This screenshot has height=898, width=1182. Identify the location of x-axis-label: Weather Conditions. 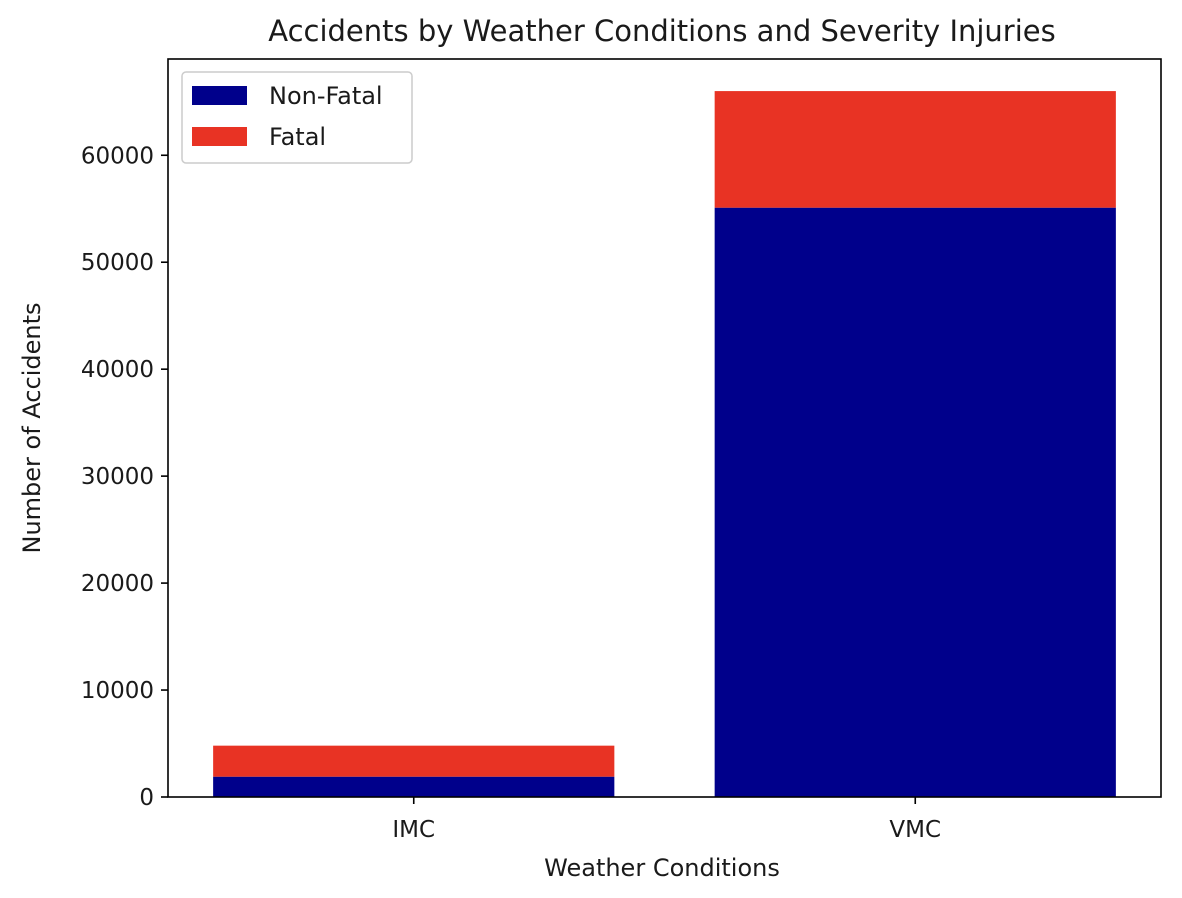
(662, 868).